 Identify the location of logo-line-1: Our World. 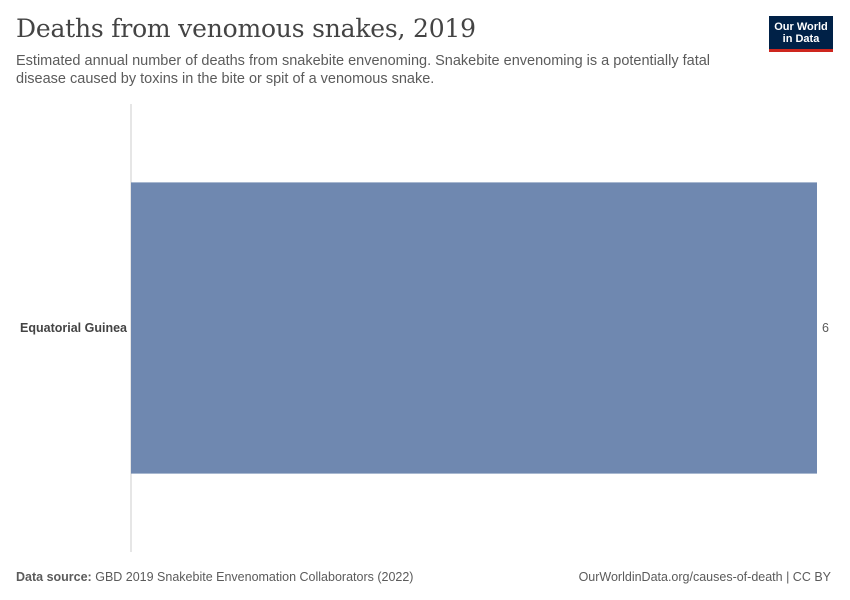
(801, 27).